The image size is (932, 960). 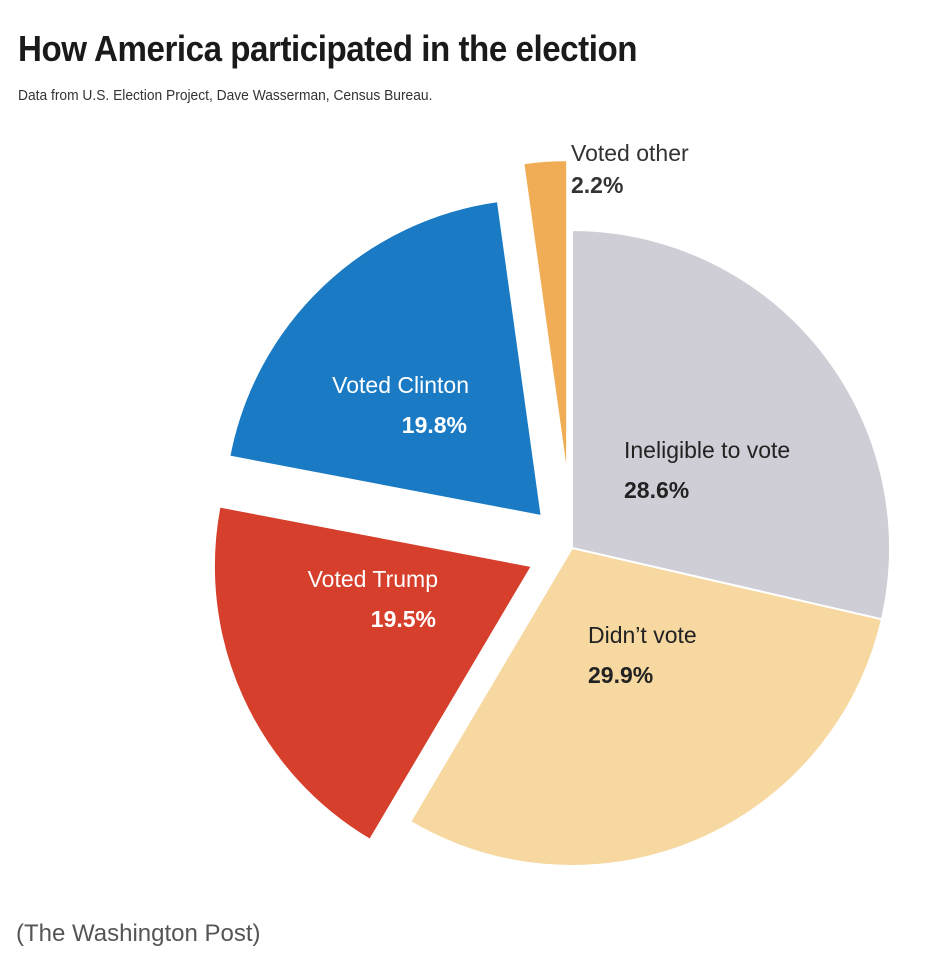 What do you see at coordinates (656, 490) in the screenshot?
I see `slice-value-label: 28.6%` at bounding box center [656, 490].